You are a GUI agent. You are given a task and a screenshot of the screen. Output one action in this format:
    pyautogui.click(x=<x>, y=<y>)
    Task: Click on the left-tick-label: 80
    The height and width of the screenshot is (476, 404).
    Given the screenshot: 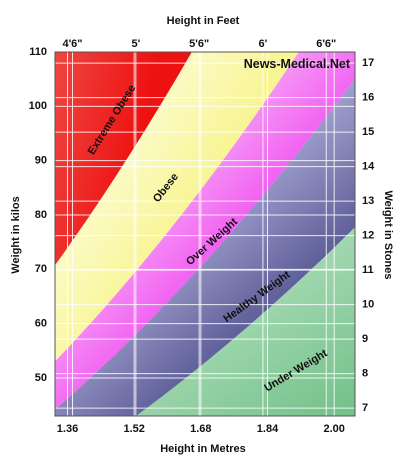 What is the action you would take?
    pyautogui.click(x=41, y=215)
    